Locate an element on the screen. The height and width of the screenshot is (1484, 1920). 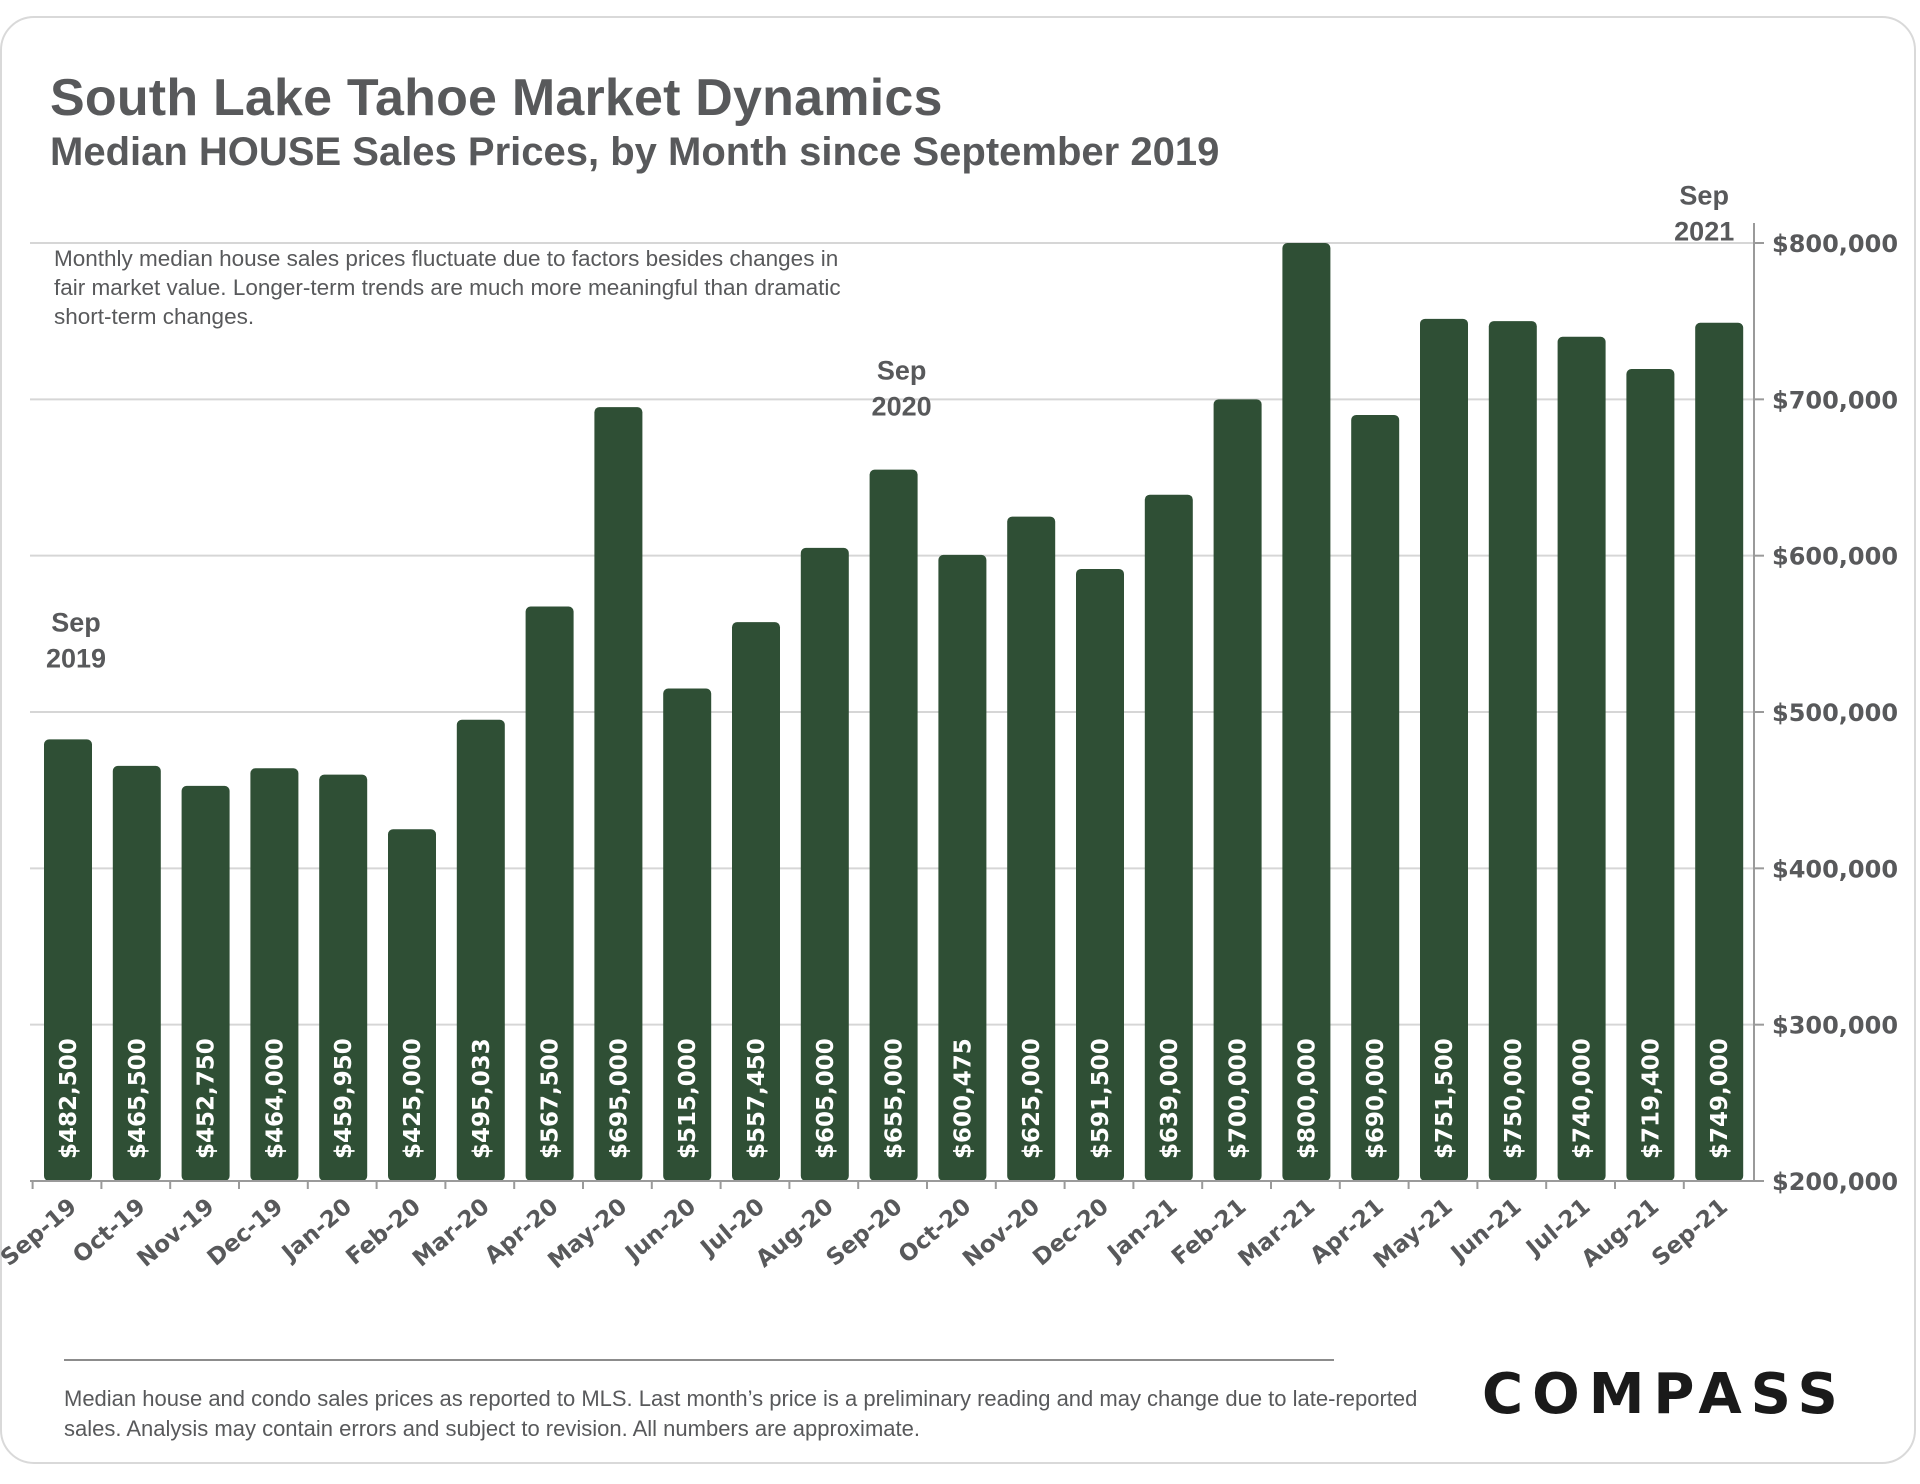
y-tick-label: $500,000 is located at coordinates (1835, 713).